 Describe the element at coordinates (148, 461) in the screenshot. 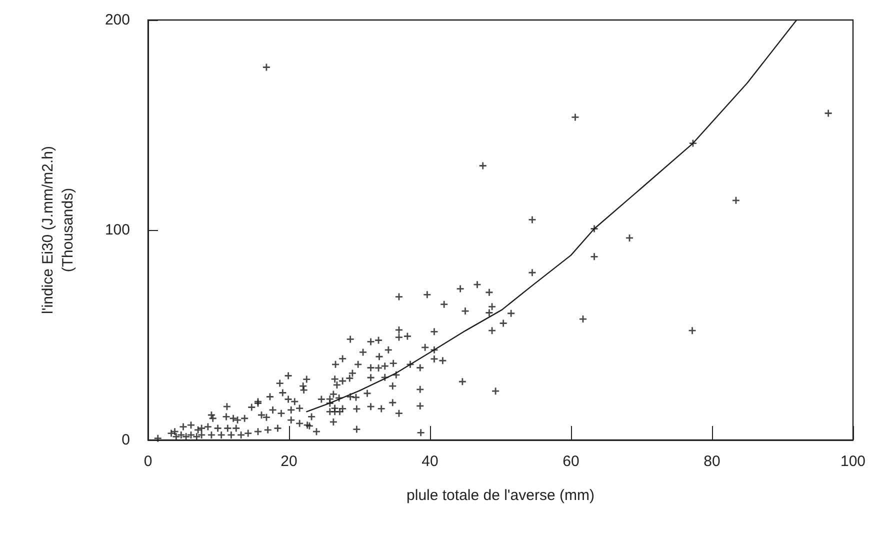

I see `x-tick-label: 0` at that location.